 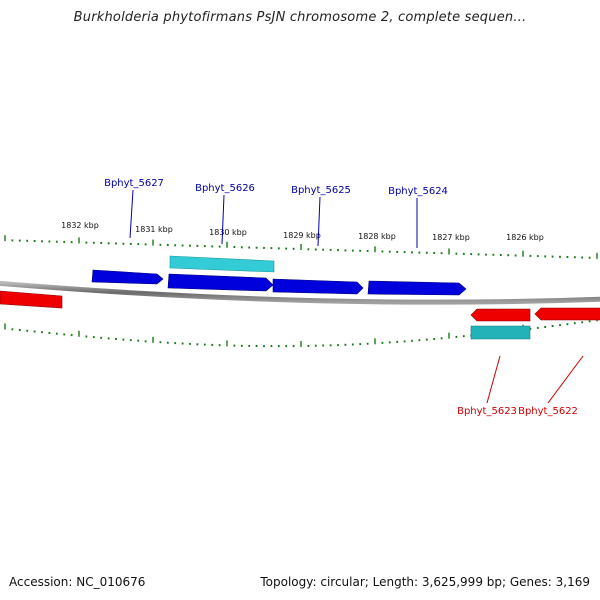 What do you see at coordinates (134, 183) in the screenshot?
I see `gene-label-bphyt-5627: Bphyt_5627` at bounding box center [134, 183].